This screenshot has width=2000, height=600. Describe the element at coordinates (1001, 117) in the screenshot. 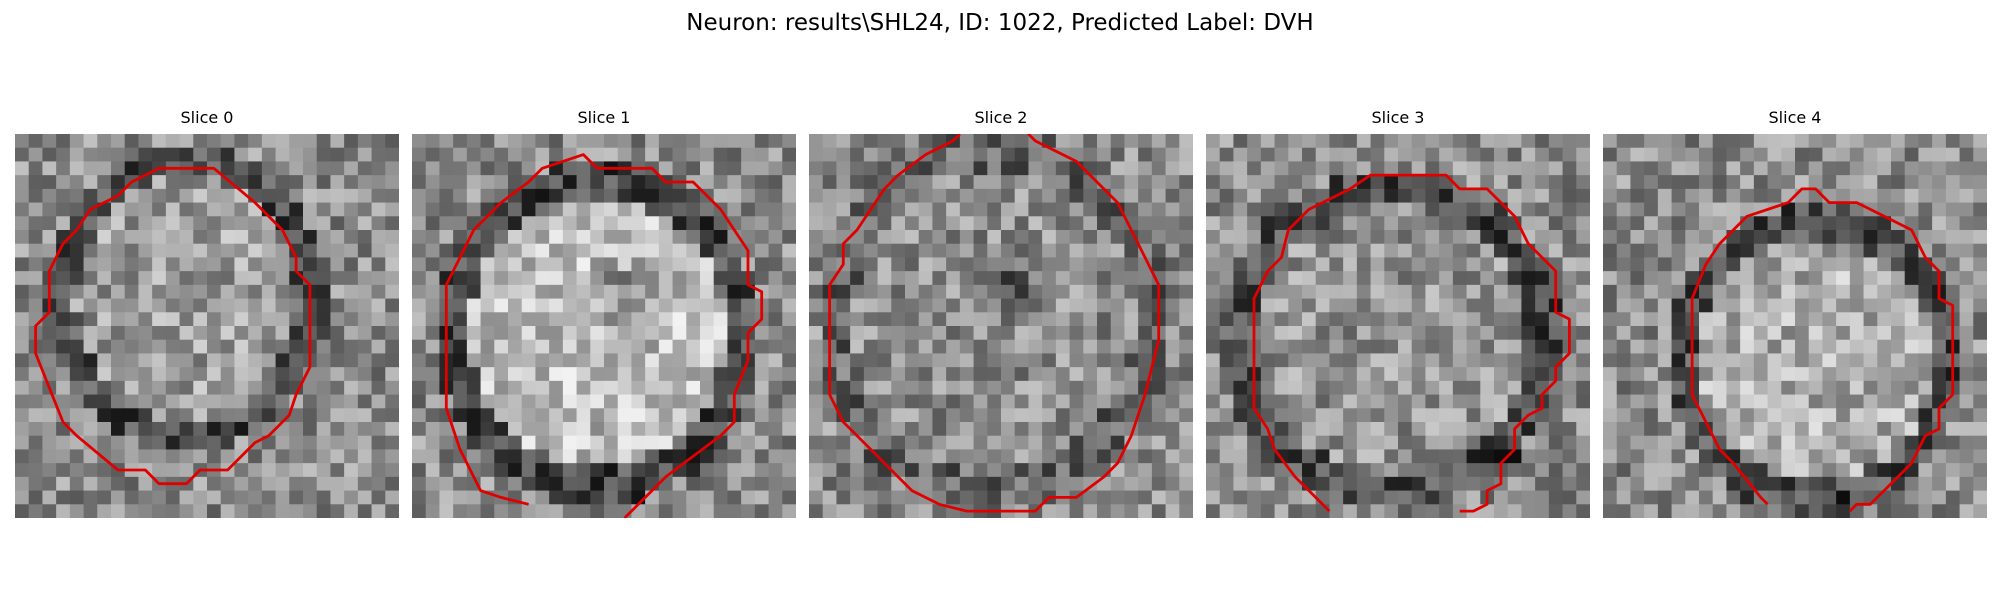

I see `slice-title-2: Slice 2` at that location.